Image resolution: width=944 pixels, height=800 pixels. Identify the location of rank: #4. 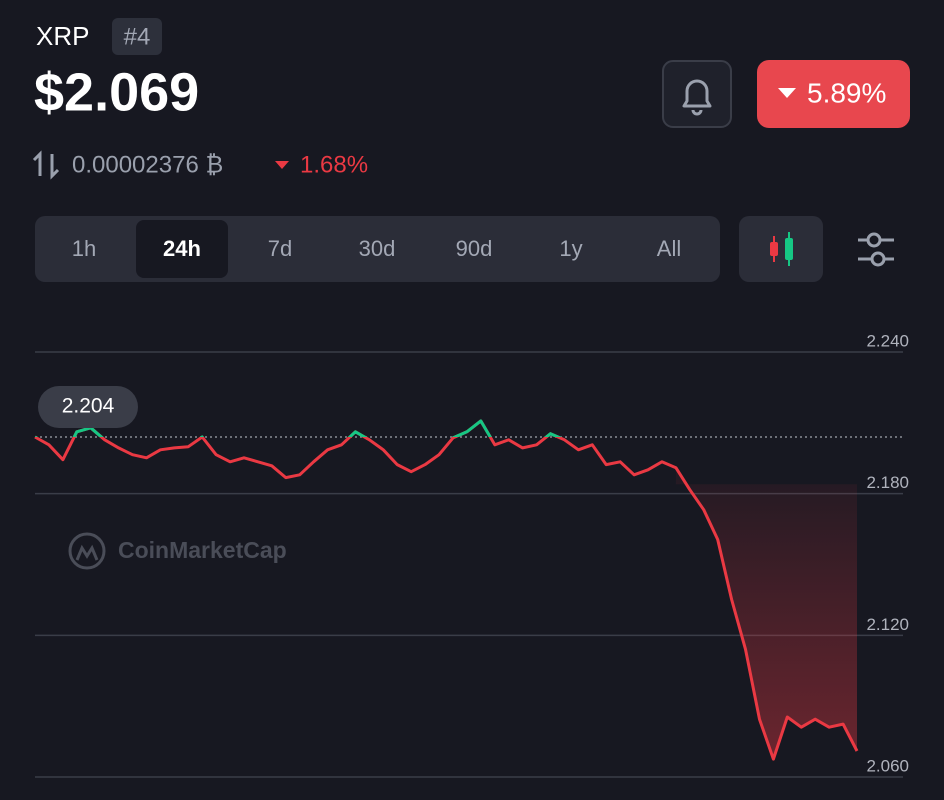
(137, 36).